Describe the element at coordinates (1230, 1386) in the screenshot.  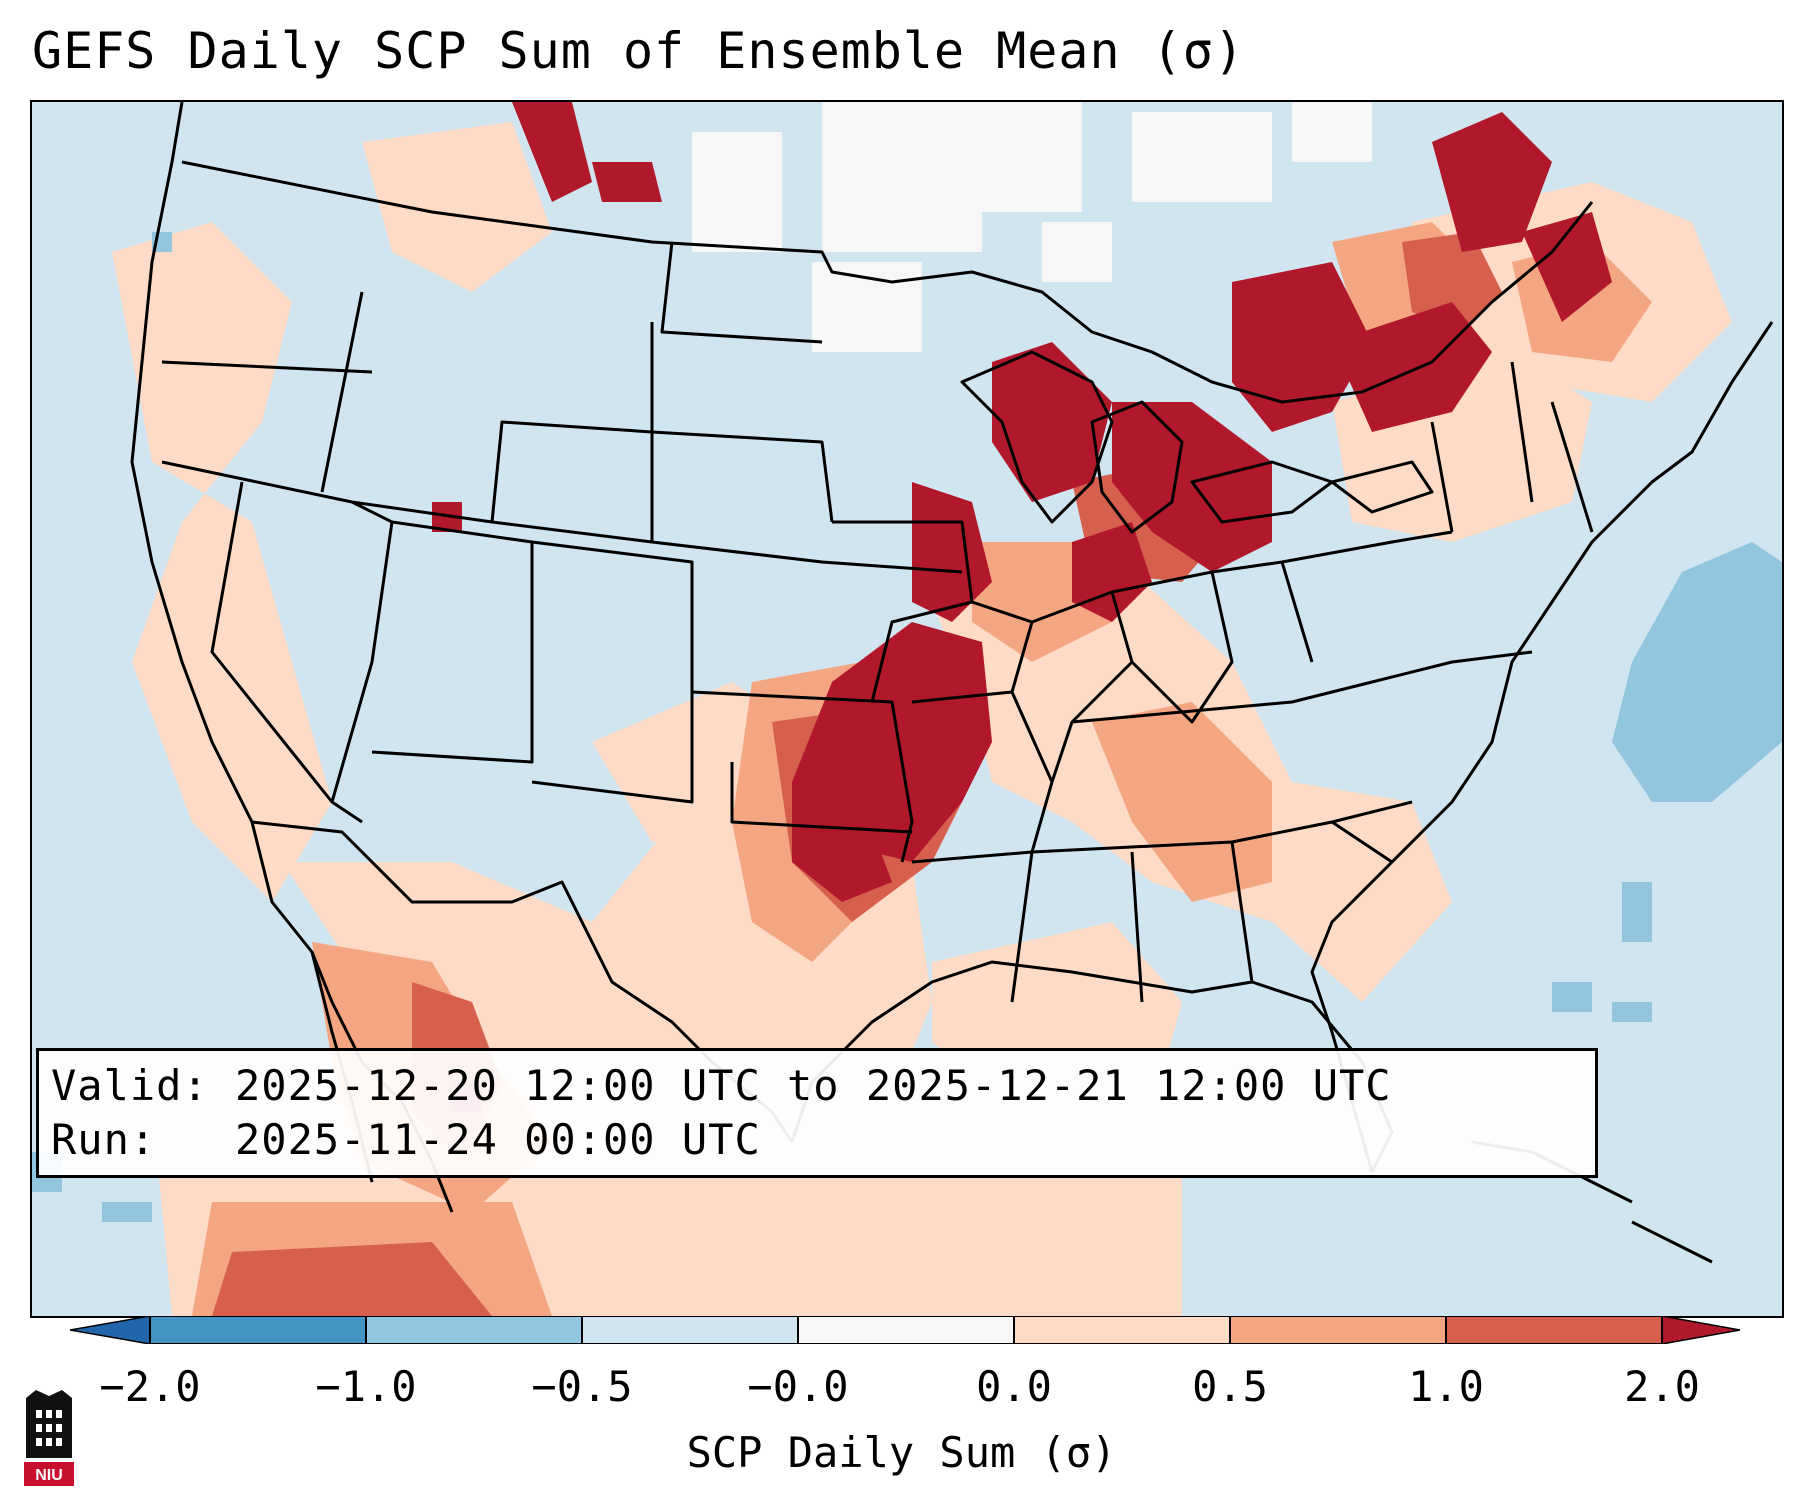
I see `colorbar-tick: 0.5` at that location.